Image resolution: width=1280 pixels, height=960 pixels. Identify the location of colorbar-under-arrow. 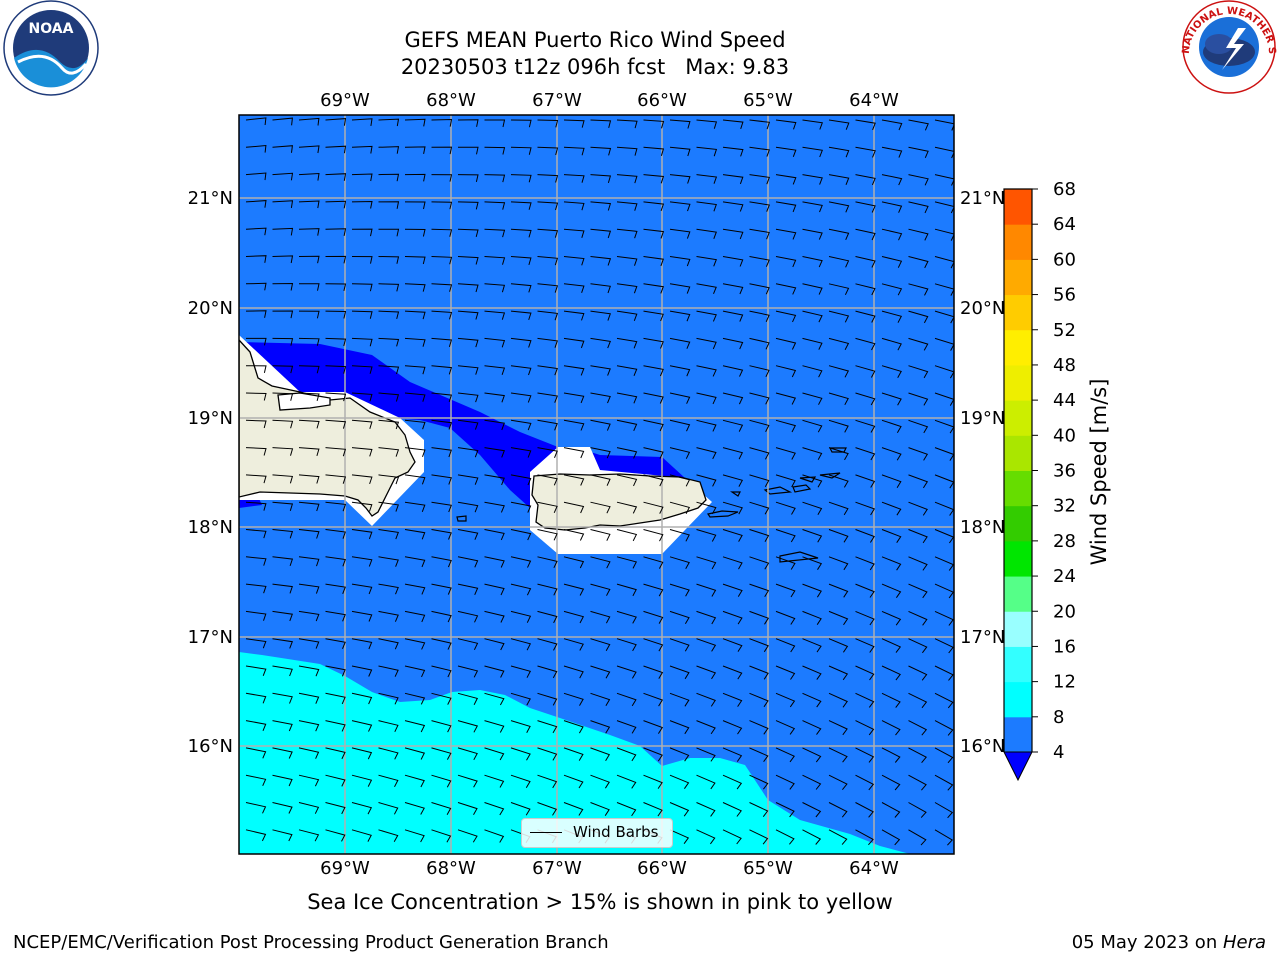
(1018, 766).